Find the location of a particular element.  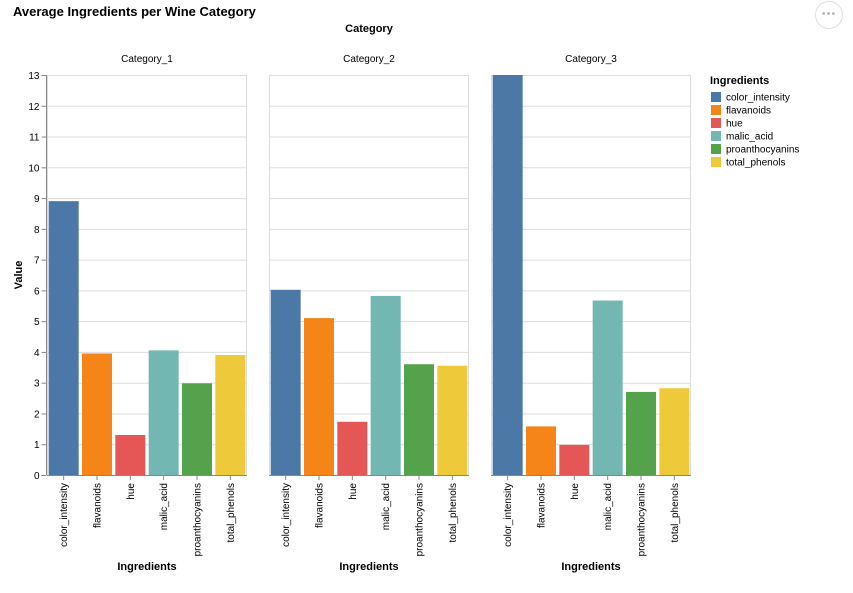

actions-menu-button: ••• is located at coordinates (829, 15).